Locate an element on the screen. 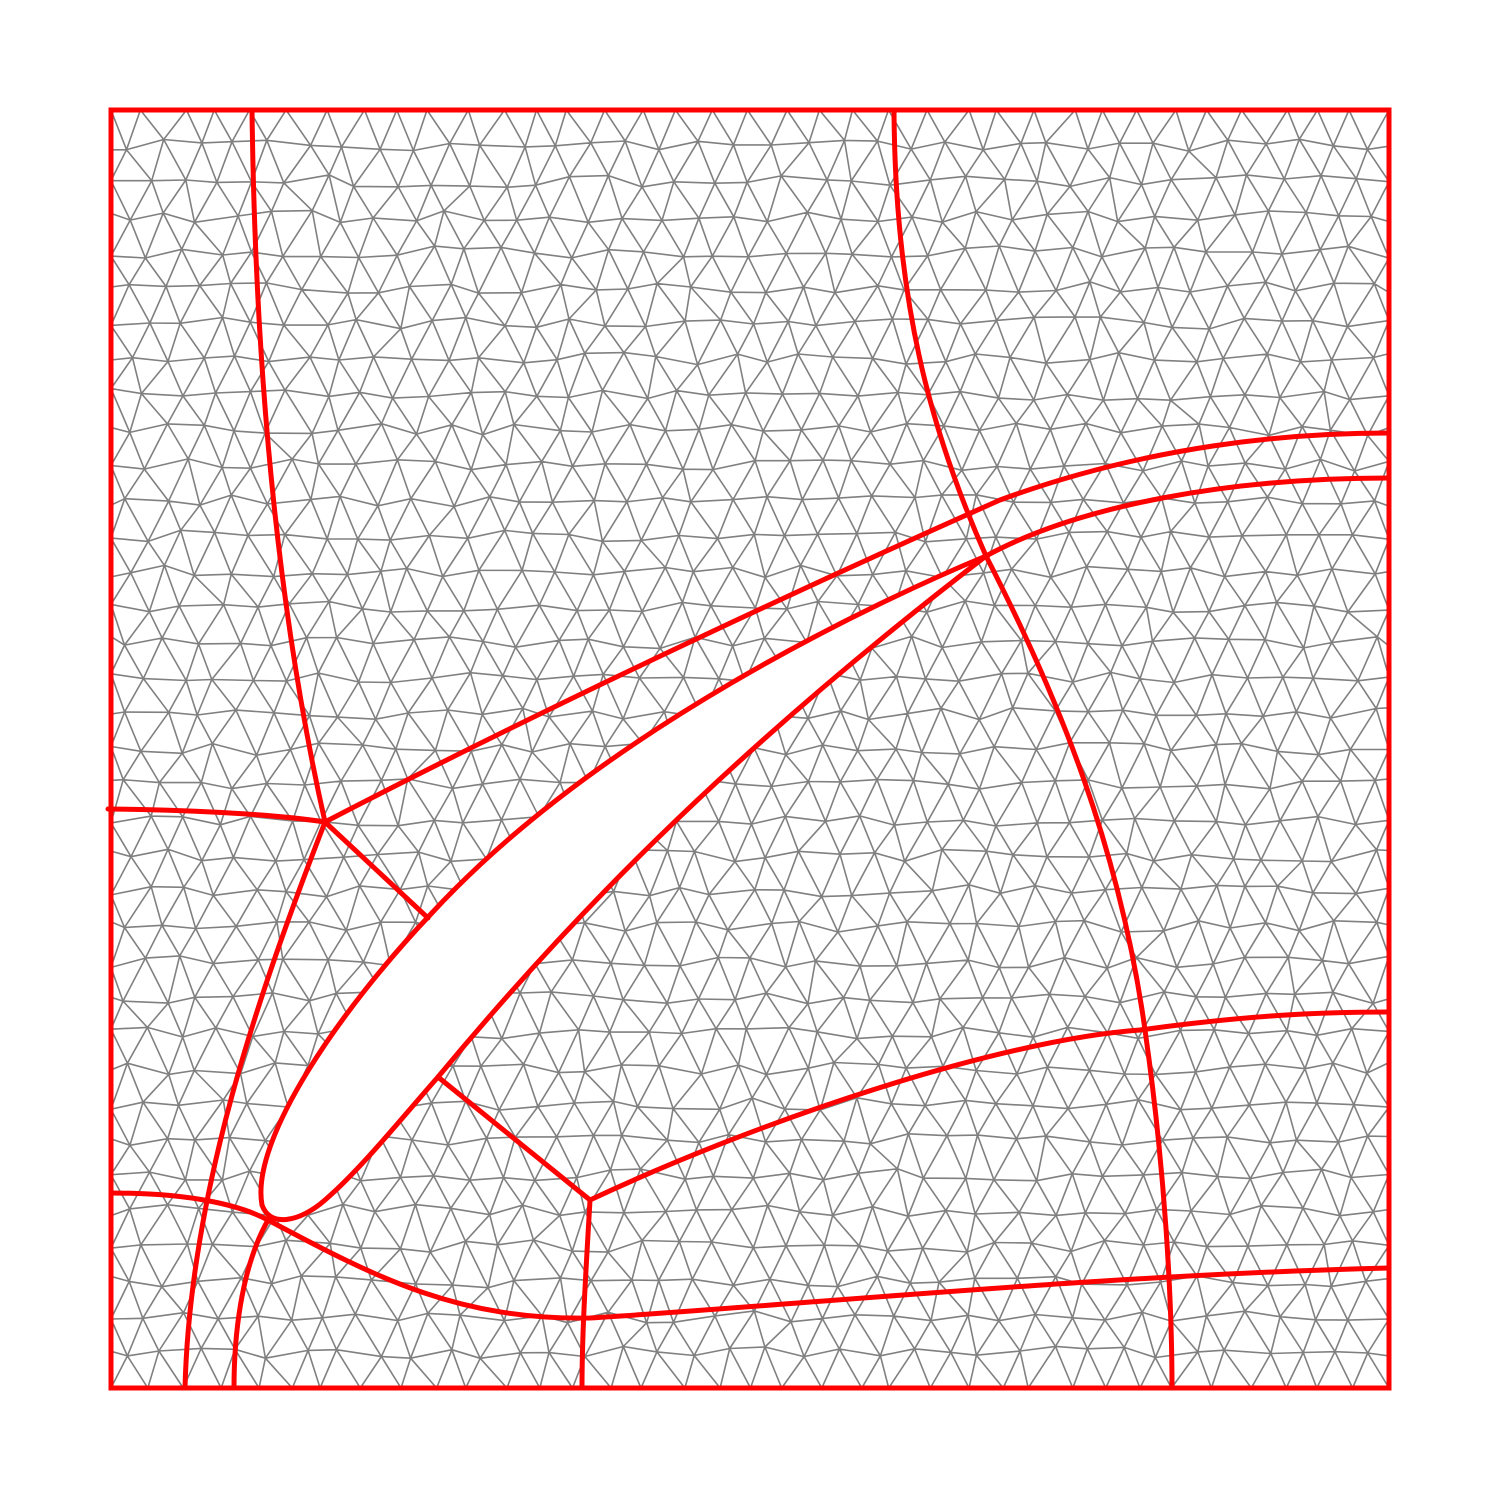 This screenshot has width=1500, height=1500. partition-curve-trailing-wake is located at coordinates (1187, 517).